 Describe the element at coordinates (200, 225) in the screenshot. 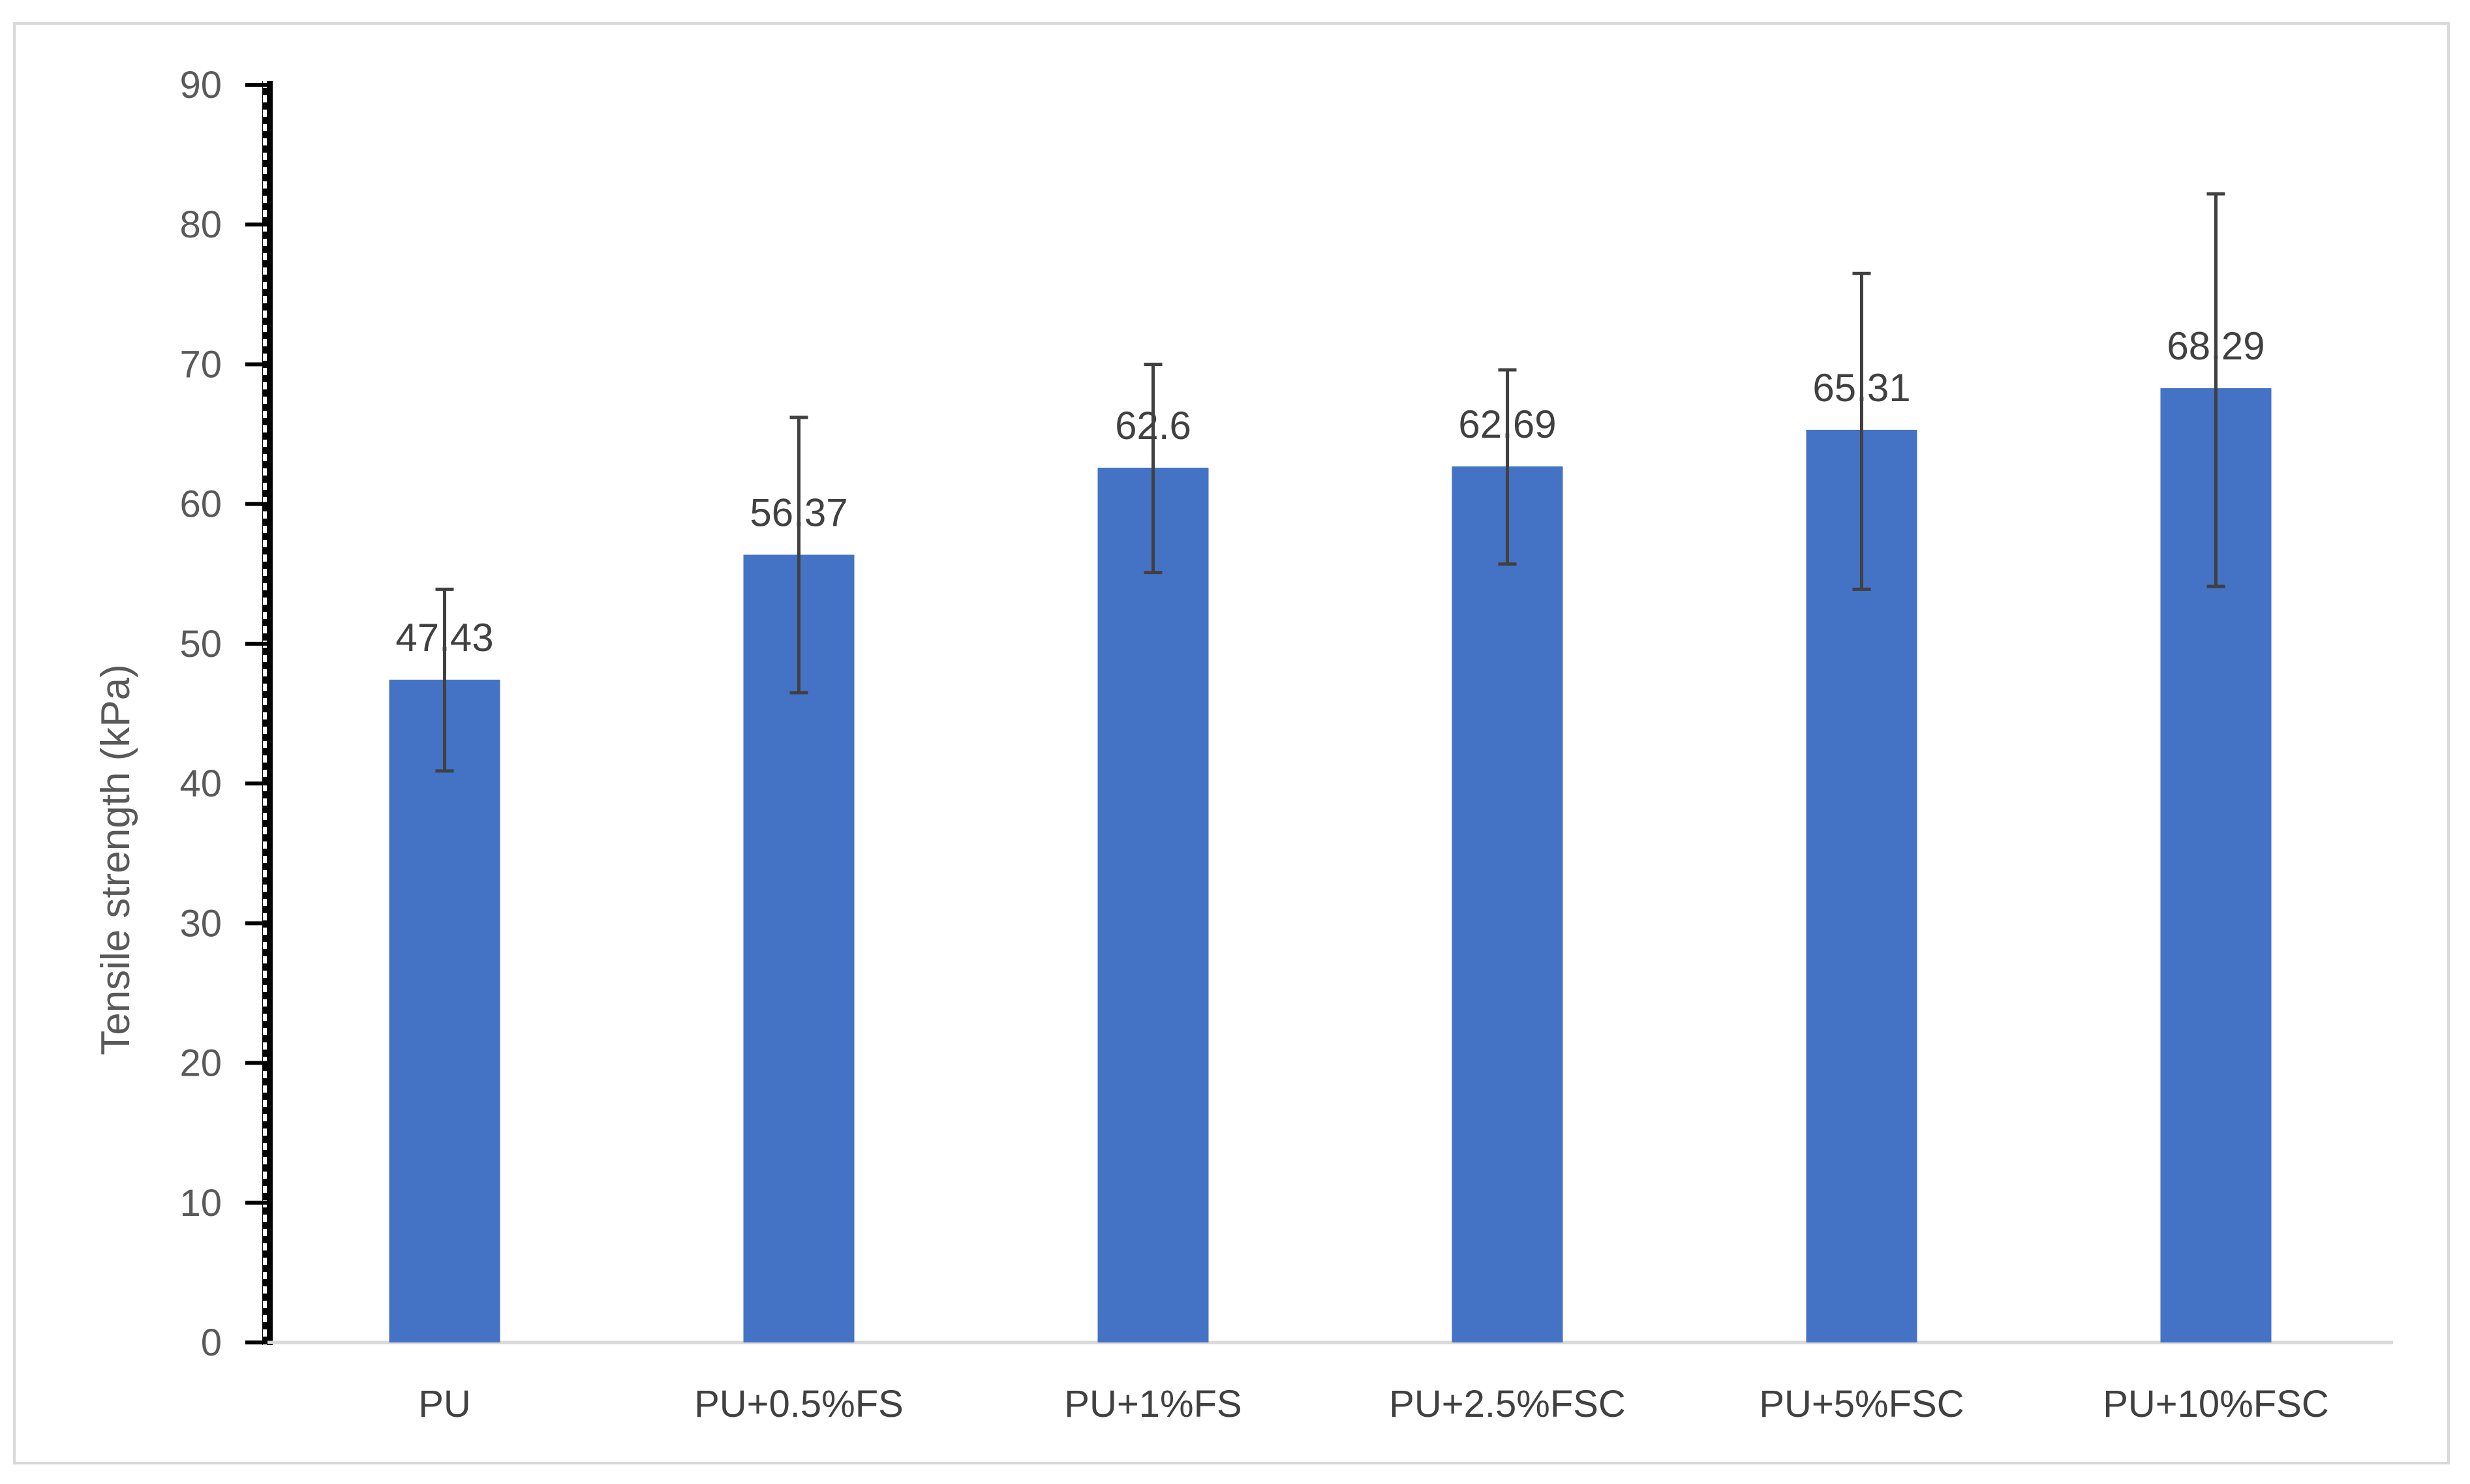

I see `y-tick-label: 80` at that location.